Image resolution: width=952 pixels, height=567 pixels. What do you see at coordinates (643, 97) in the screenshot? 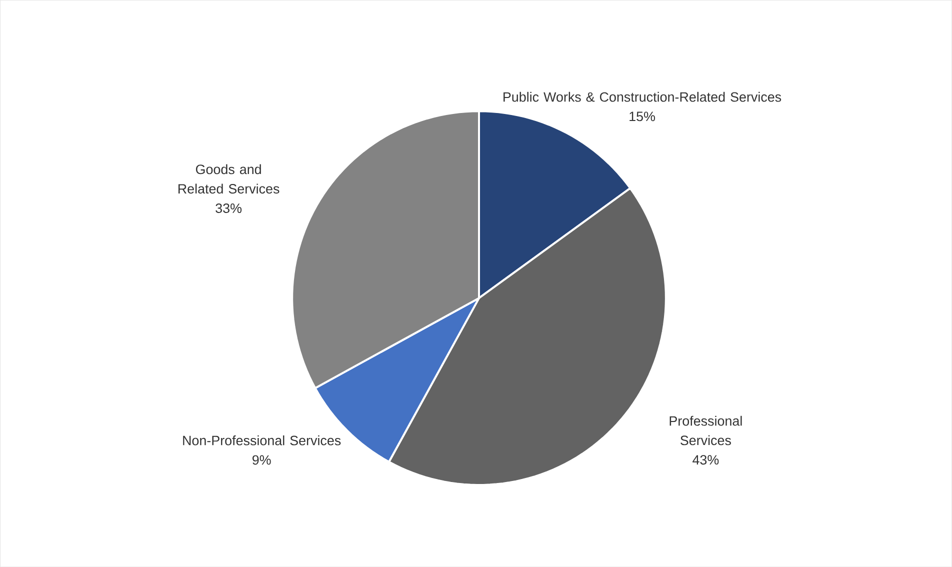
I see `slice-label: Public Works & Construction-Related Services` at bounding box center [643, 97].